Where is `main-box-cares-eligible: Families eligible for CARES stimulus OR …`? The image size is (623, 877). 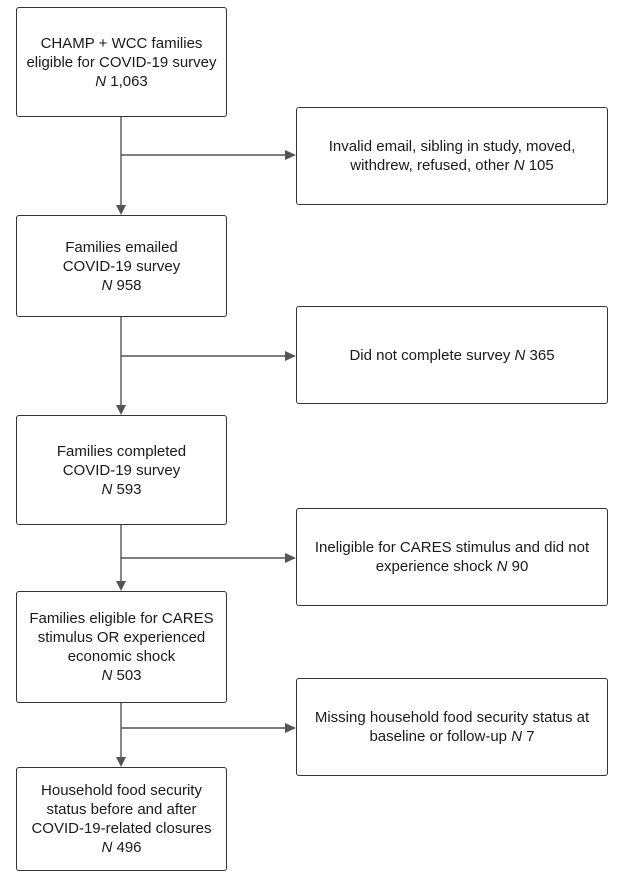 main-box-cares-eligible: Families eligible for CARES stimulus OR … is located at coordinates (121, 647).